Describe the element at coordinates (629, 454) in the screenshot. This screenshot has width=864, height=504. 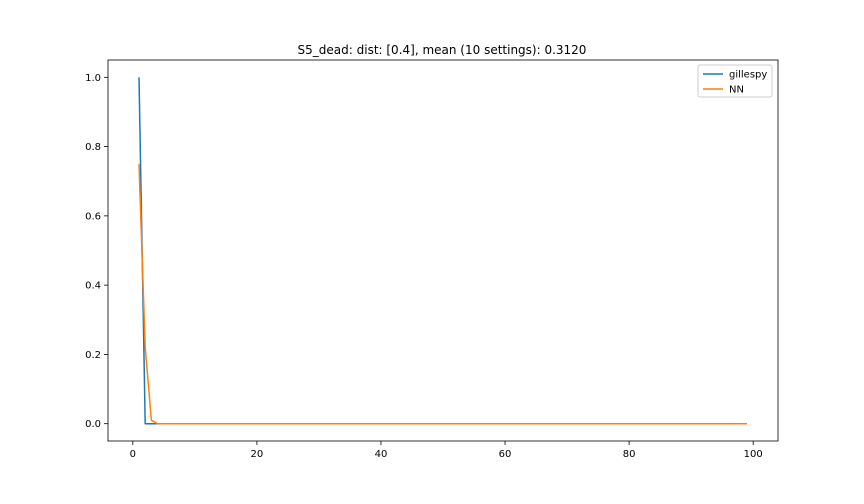
I see `x-tick-label: 80` at that location.